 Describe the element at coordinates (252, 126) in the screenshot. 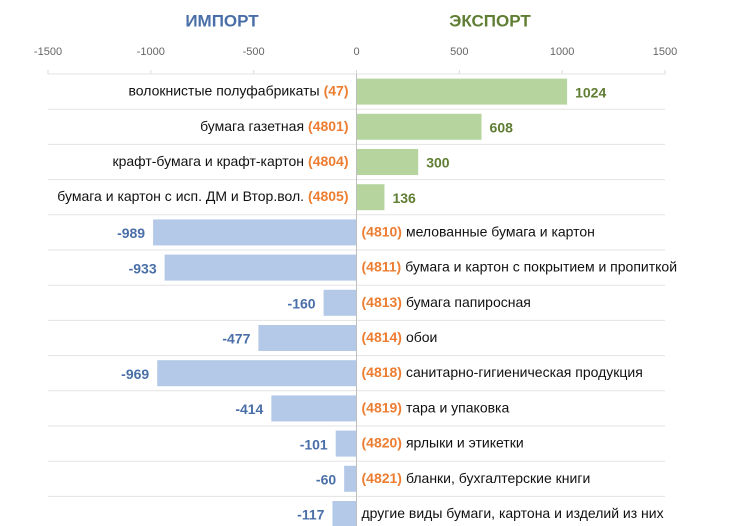

I see `category-name: бумага газетная` at that location.